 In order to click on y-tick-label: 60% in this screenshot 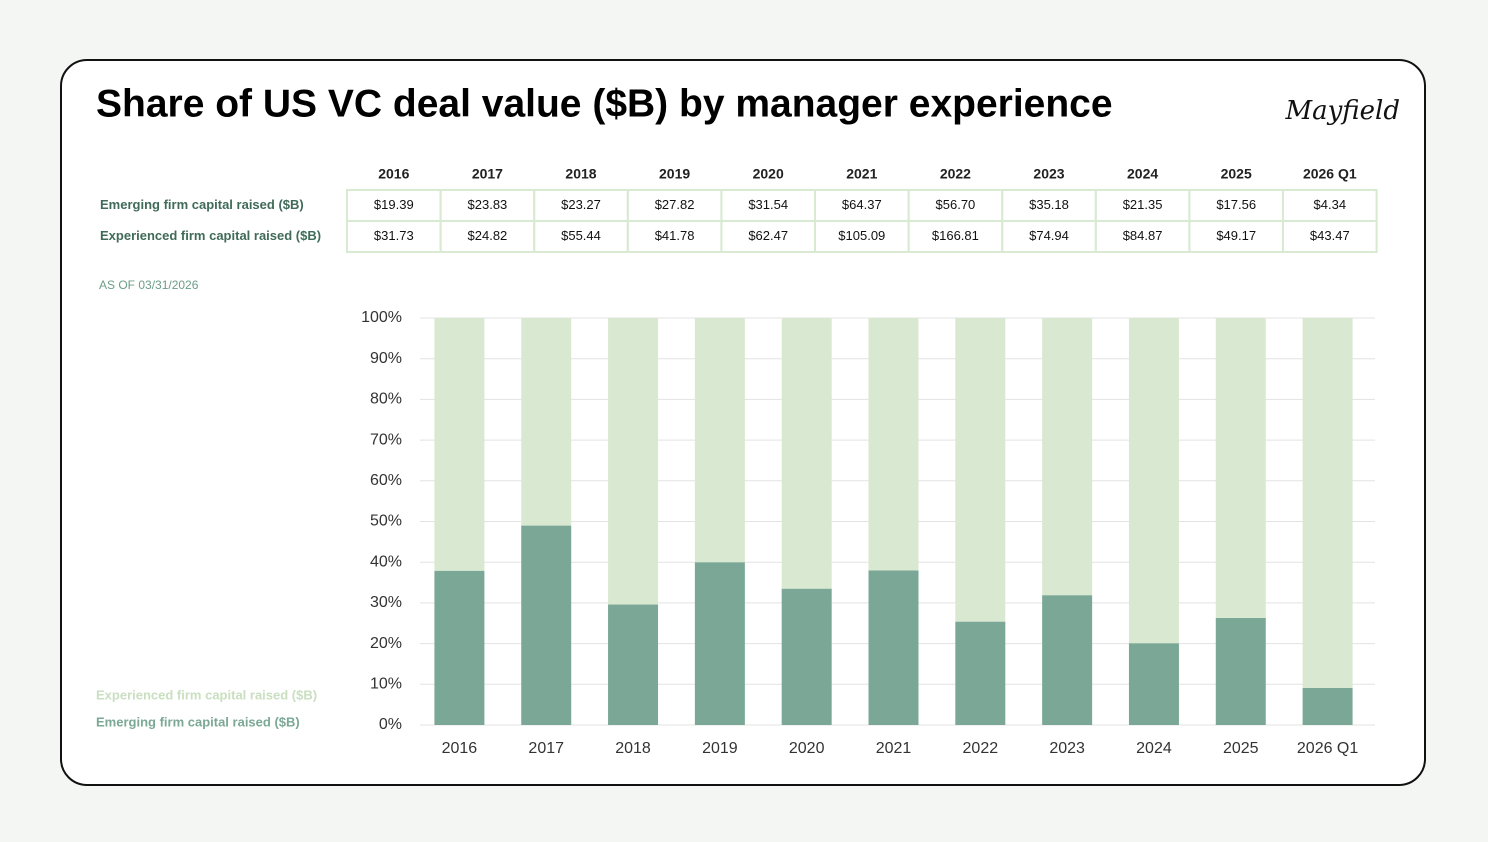, I will do `click(386, 480)`.